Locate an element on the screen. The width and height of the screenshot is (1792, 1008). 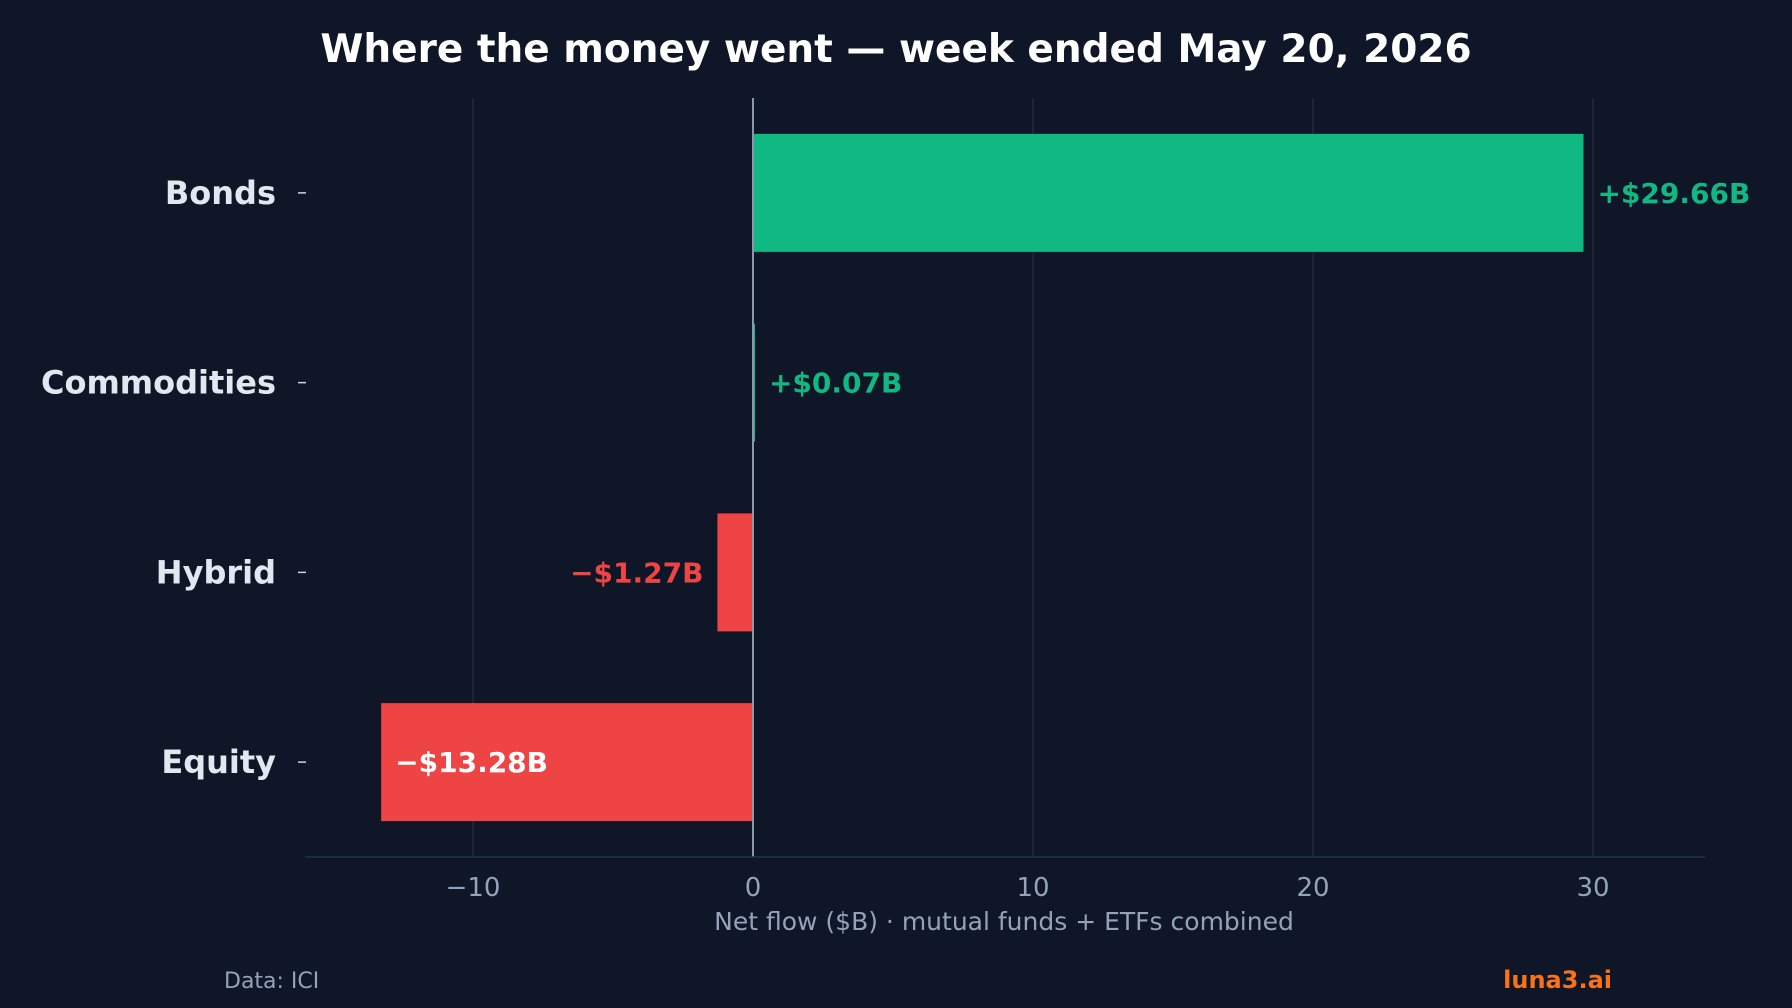
x-axis: −10 0 10 20 30 is located at coordinates (1005, 879).